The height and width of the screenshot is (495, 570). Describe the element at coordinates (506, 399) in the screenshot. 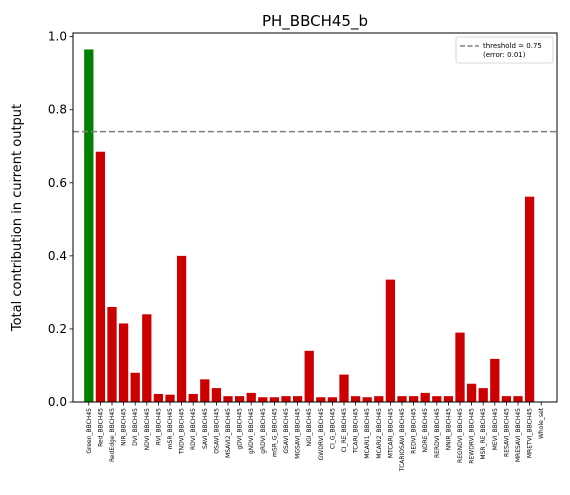

I see `bar-RESAVI_BBCH45` at that location.